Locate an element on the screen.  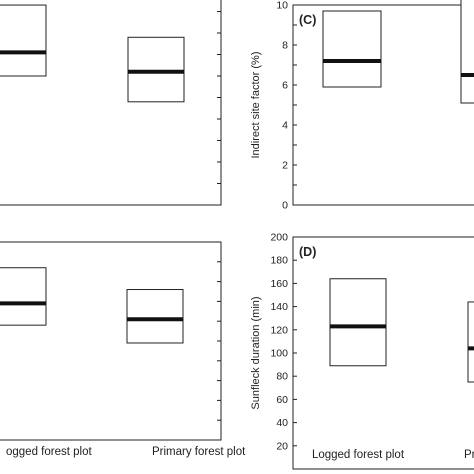
y-tick-label: 100 is located at coordinates (279, 354).